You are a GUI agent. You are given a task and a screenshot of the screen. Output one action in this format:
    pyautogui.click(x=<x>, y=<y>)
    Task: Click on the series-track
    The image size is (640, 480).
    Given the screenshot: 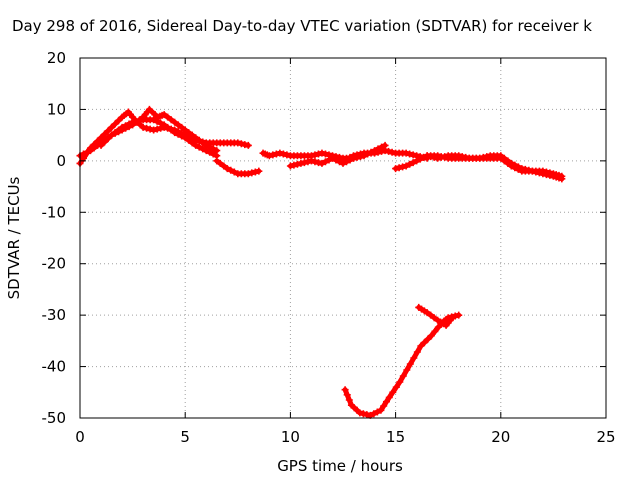 What is the action you would take?
    pyautogui.click(x=402, y=365)
    